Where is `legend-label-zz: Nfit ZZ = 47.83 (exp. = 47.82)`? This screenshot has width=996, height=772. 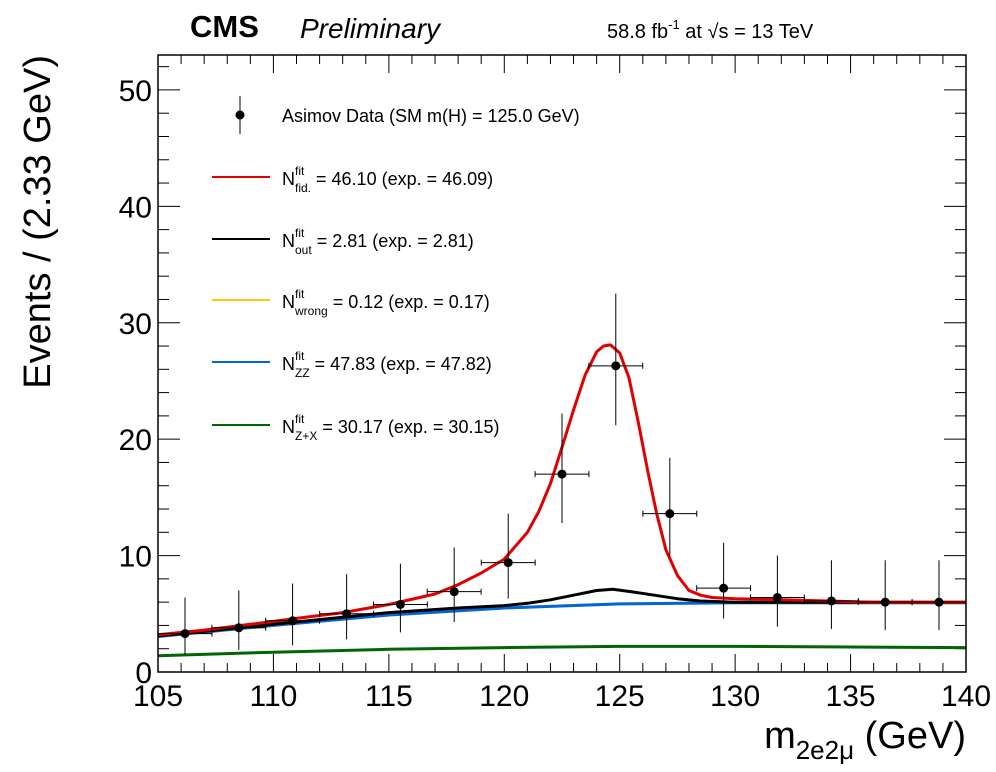
legend-label-zz: Nfit ZZ = 47.83 (exp. = 47.82) is located at coordinates (387, 364).